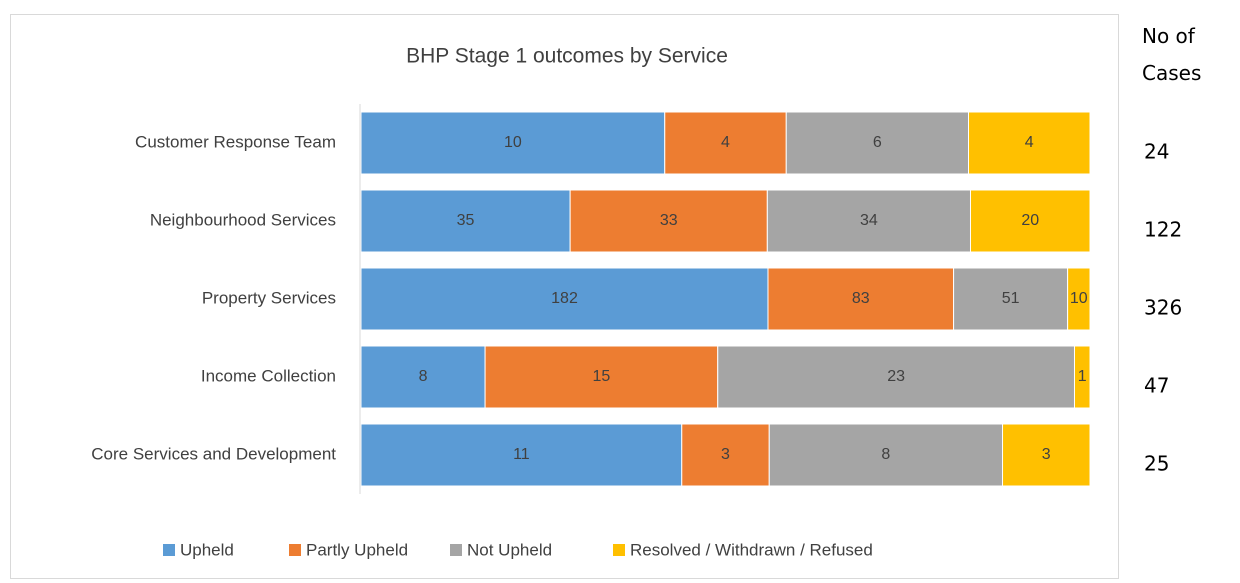 The width and height of the screenshot is (1240, 583). What do you see at coordinates (268, 375) in the screenshot?
I see `category-label: Income Collection` at bounding box center [268, 375].